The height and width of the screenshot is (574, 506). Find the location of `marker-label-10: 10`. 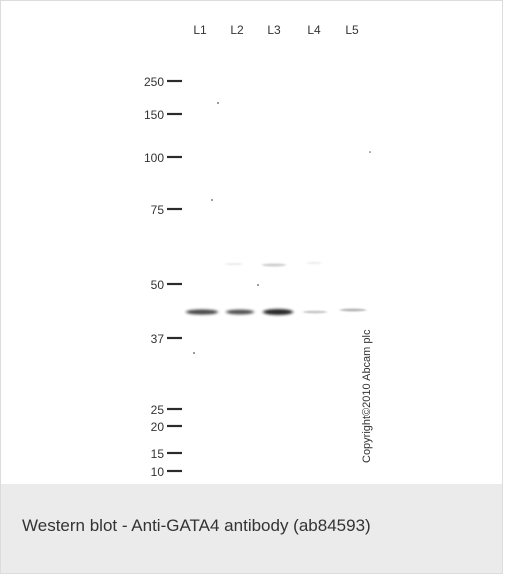

marker-label-10: 10 is located at coordinates (158, 472).